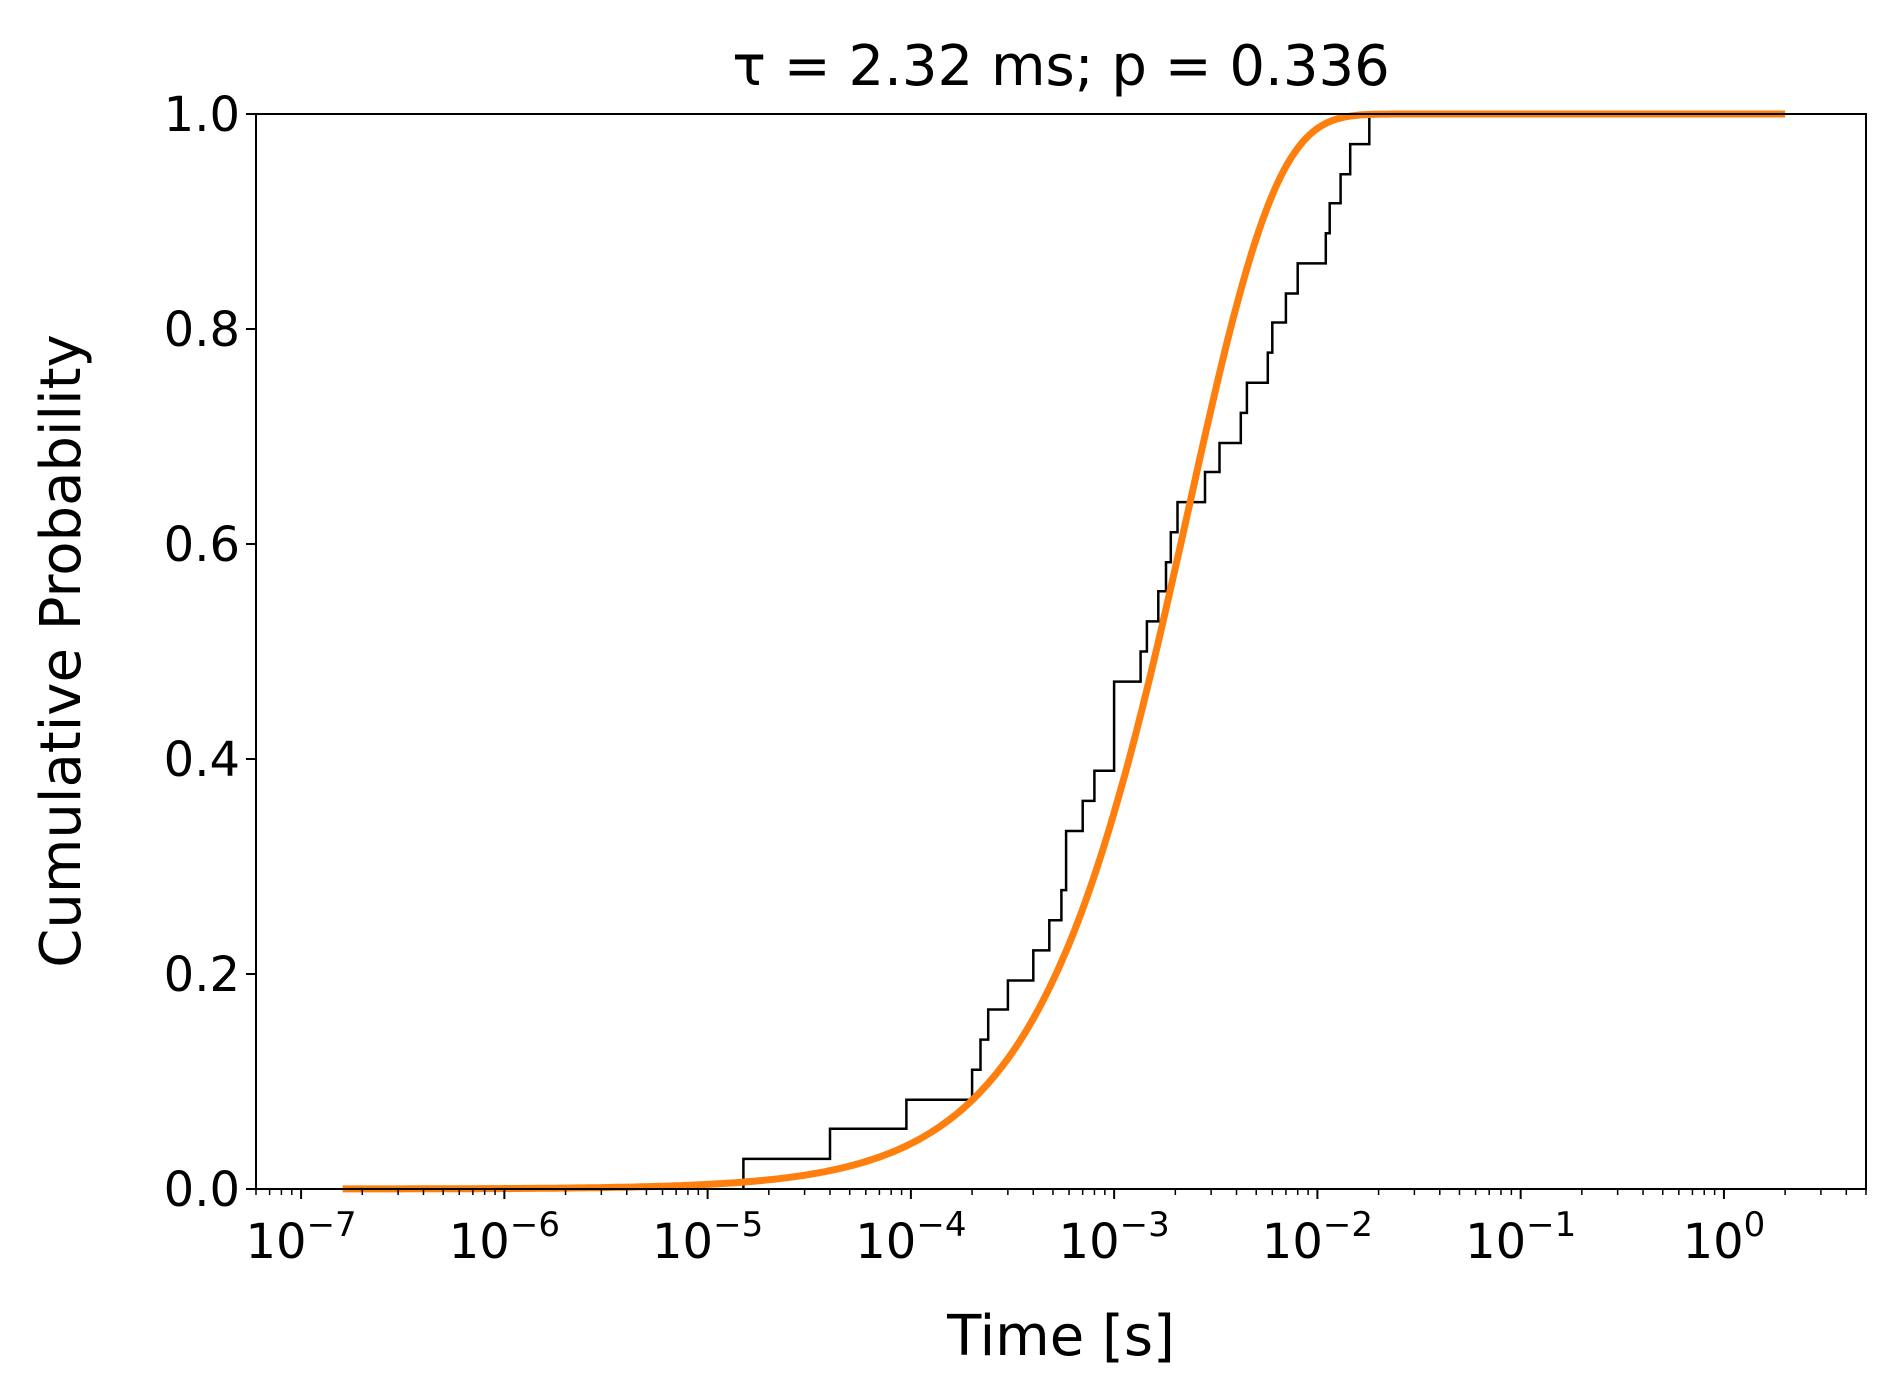  Describe the element at coordinates (1056, 1229) in the screenshot. I see `x-axis: 10⁻⁷ 10⁻⁶ 10⁻⁵ 10⁻⁴ 10⁻³ 10⁻² 10⁻¹ 10⁰` at that location.